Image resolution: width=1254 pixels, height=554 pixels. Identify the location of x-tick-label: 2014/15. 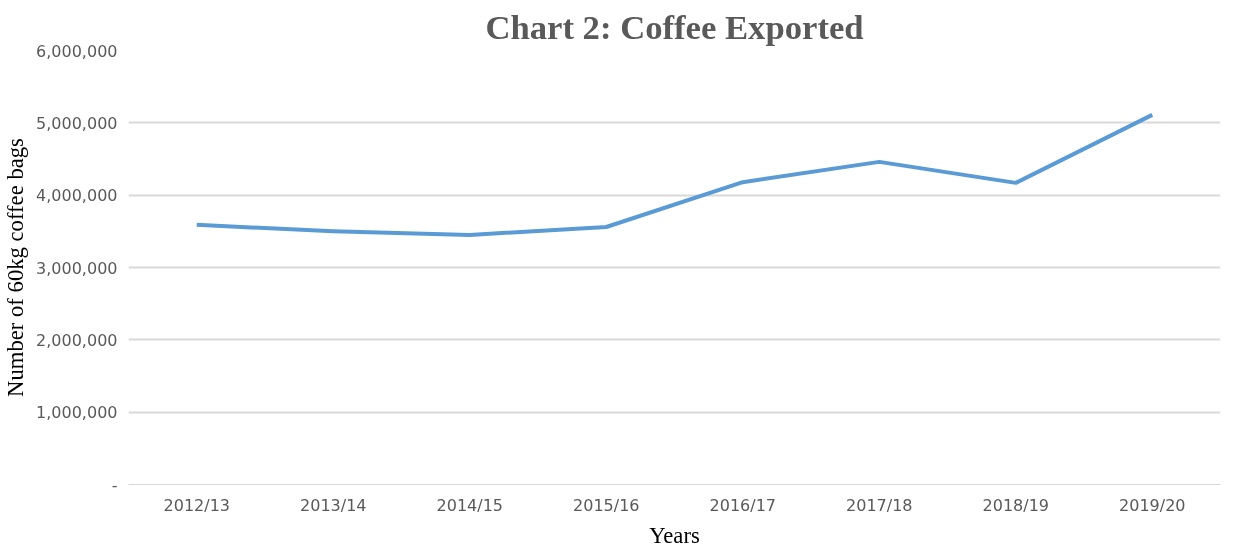
(469, 505).